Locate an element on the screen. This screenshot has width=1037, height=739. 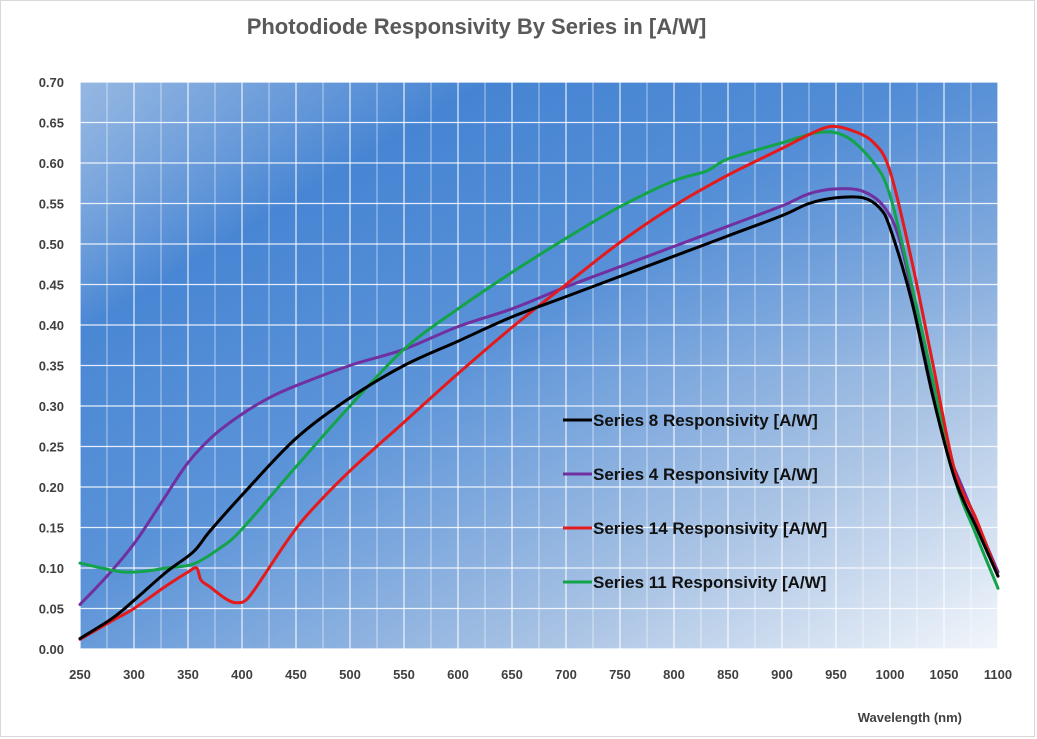
x-tick-label: 1100 is located at coordinates (998, 674).